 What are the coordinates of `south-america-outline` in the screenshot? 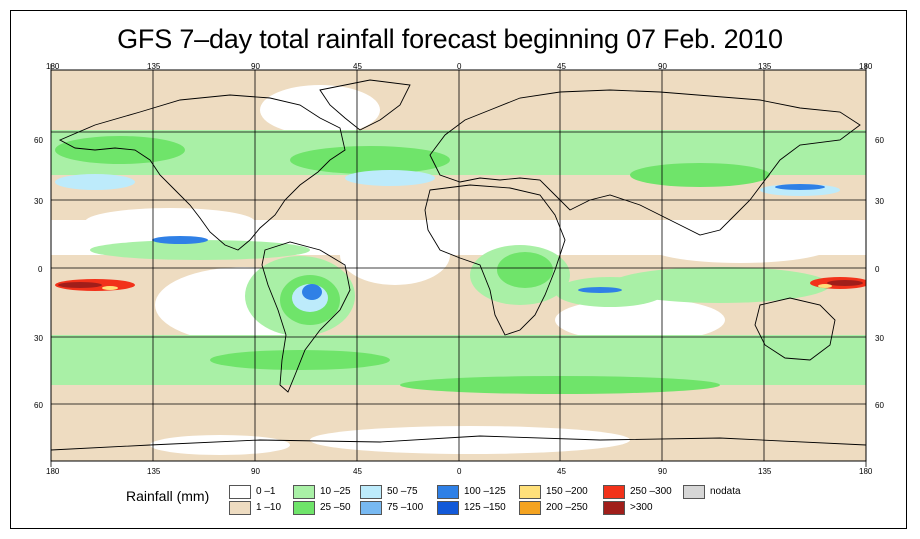 It's located at (306, 317).